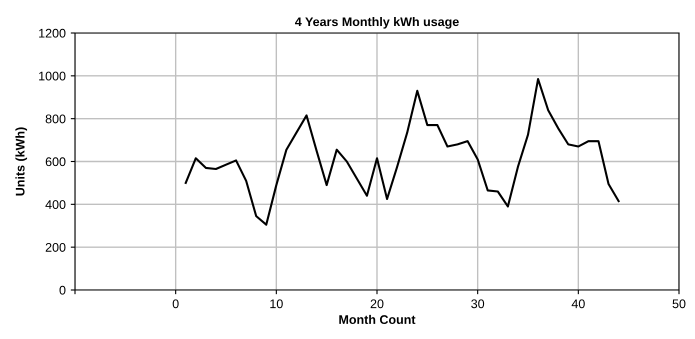 Image resolution: width=695 pixels, height=339 pixels. What do you see at coordinates (55, 204) in the screenshot?
I see `y-tick-label: 400` at bounding box center [55, 204].